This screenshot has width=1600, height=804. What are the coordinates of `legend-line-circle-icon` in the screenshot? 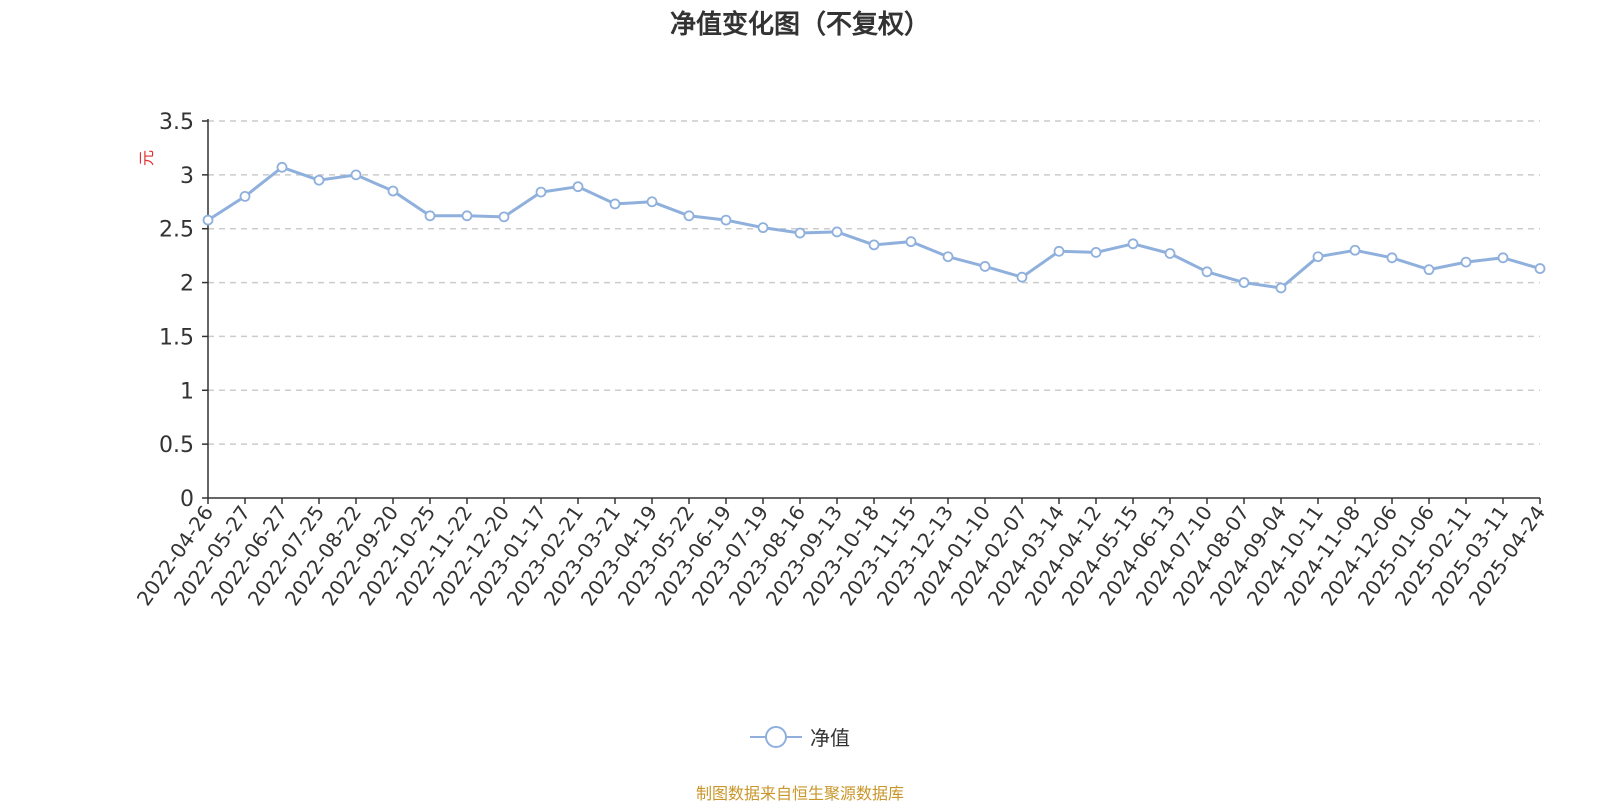 It's located at (776, 737).